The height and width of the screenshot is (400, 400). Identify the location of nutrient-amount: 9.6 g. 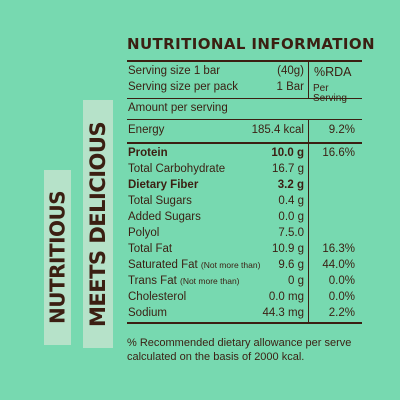
(291, 265).